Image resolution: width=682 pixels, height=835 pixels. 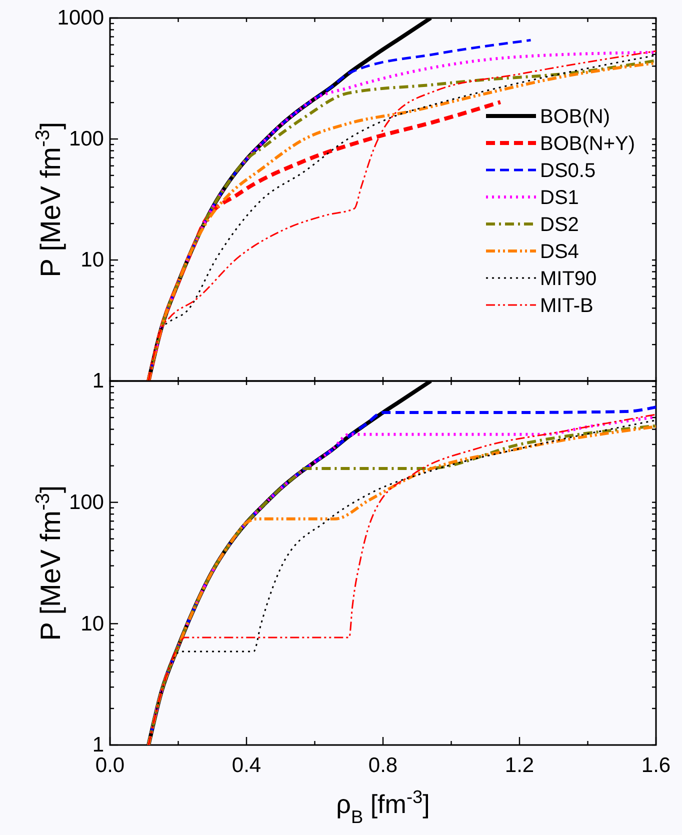 I want to click on x-tick-label: 0.4, so click(x=247, y=765).